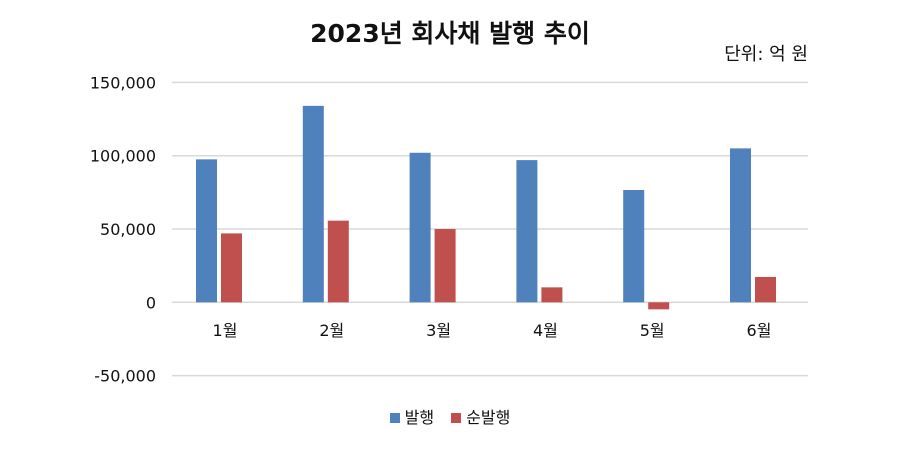 The height and width of the screenshot is (450, 900). What do you see at coordinates (488, 417) in the screenshot?
I see `legend-label: 순발행` at bounding box center [488, 417].